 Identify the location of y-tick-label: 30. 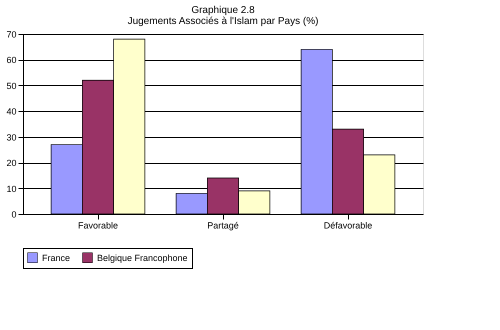
(11, 137).